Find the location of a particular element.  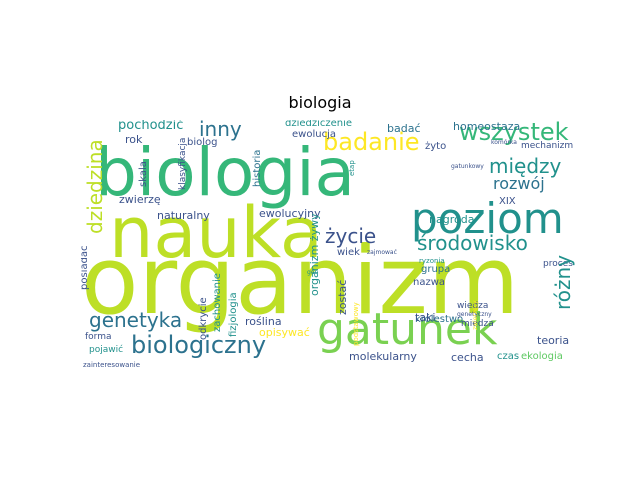

word-badac: badać is located at coordinates (404, 128).